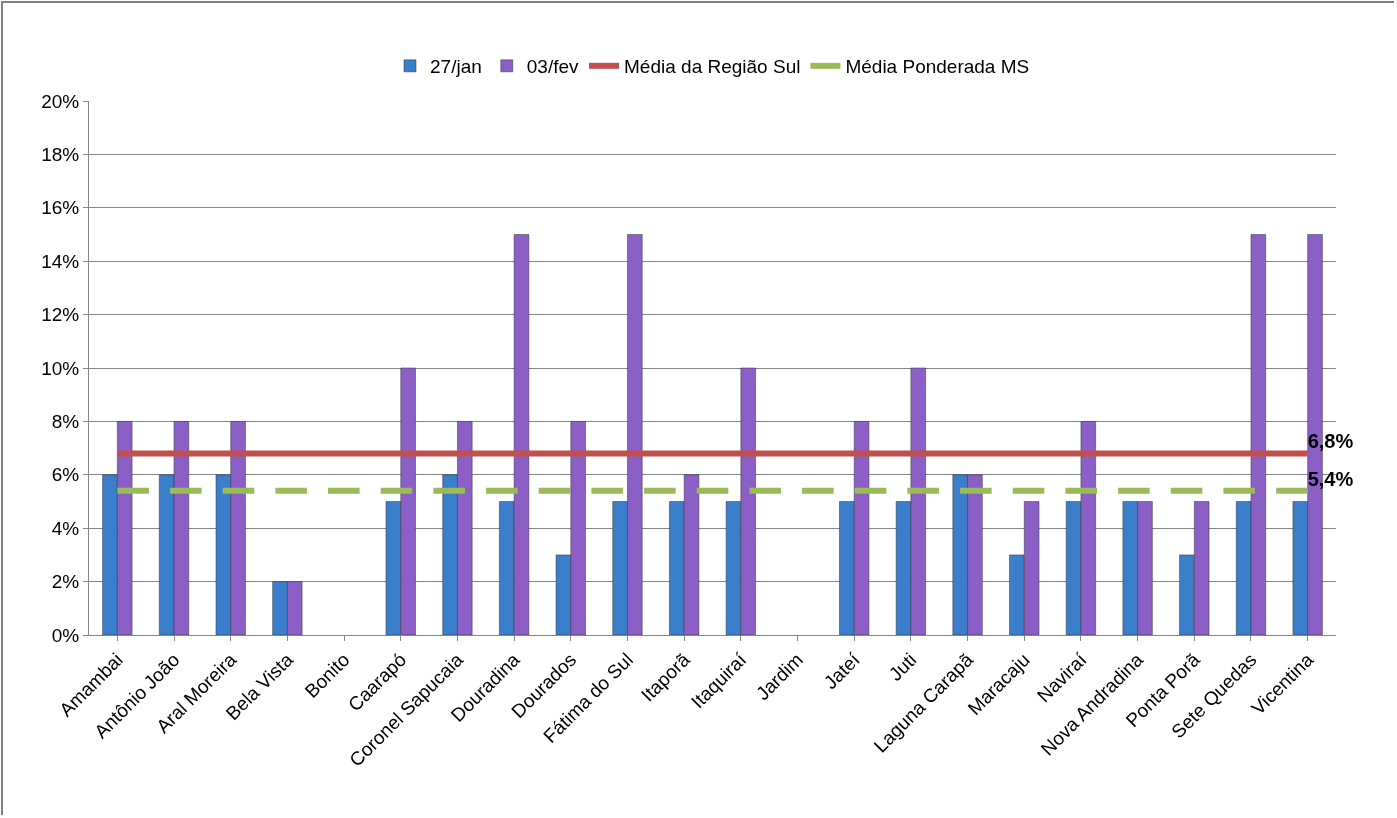 This screenshot has height=818, width=1397. I want to click on y-tick-label: 4%, so click(65, 528).